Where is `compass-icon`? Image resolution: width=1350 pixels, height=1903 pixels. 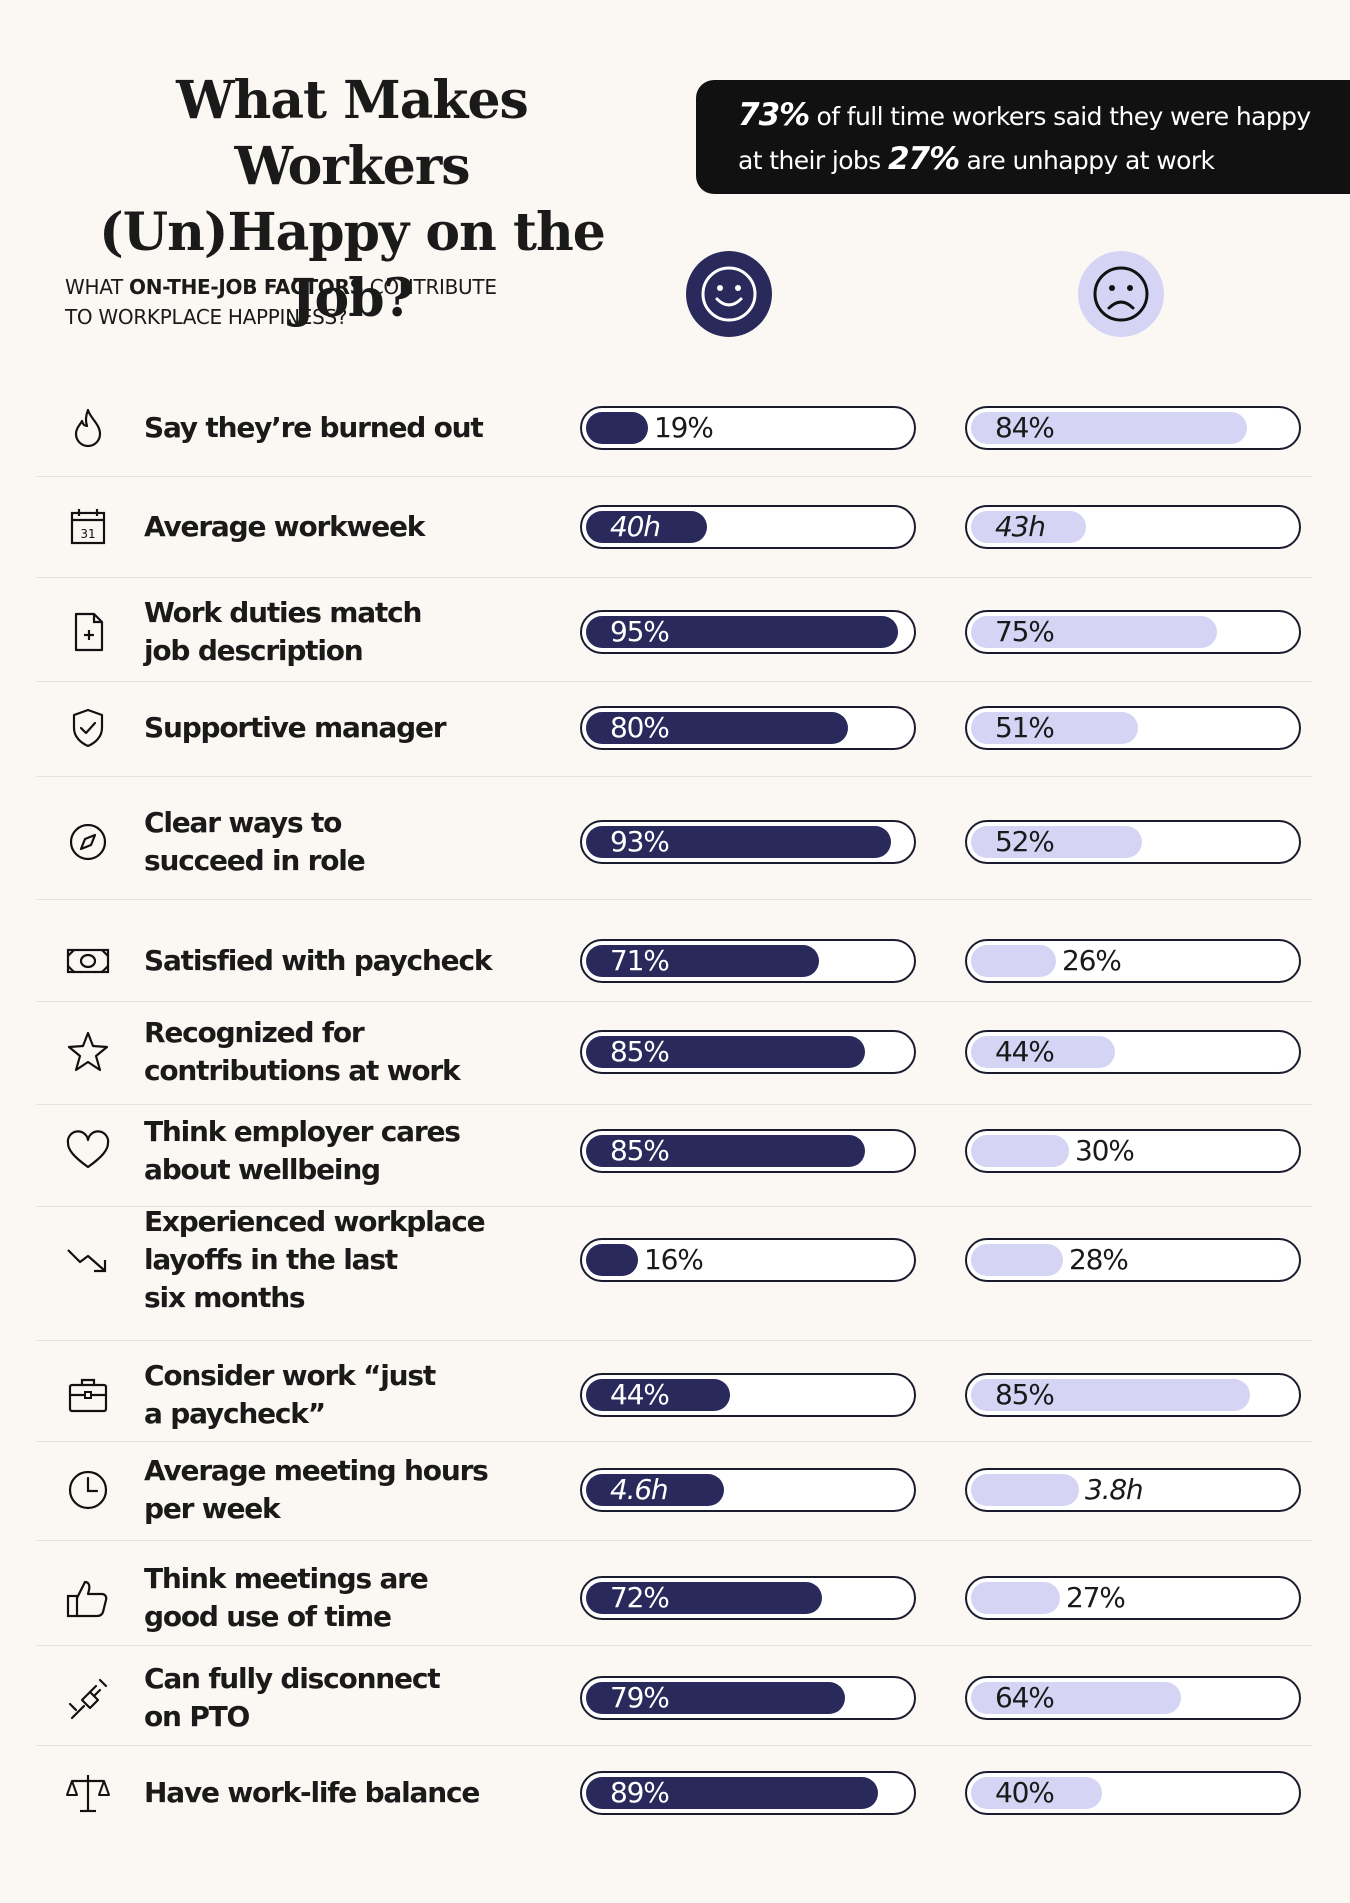
compass-icon is located at coordinates (88, 842).